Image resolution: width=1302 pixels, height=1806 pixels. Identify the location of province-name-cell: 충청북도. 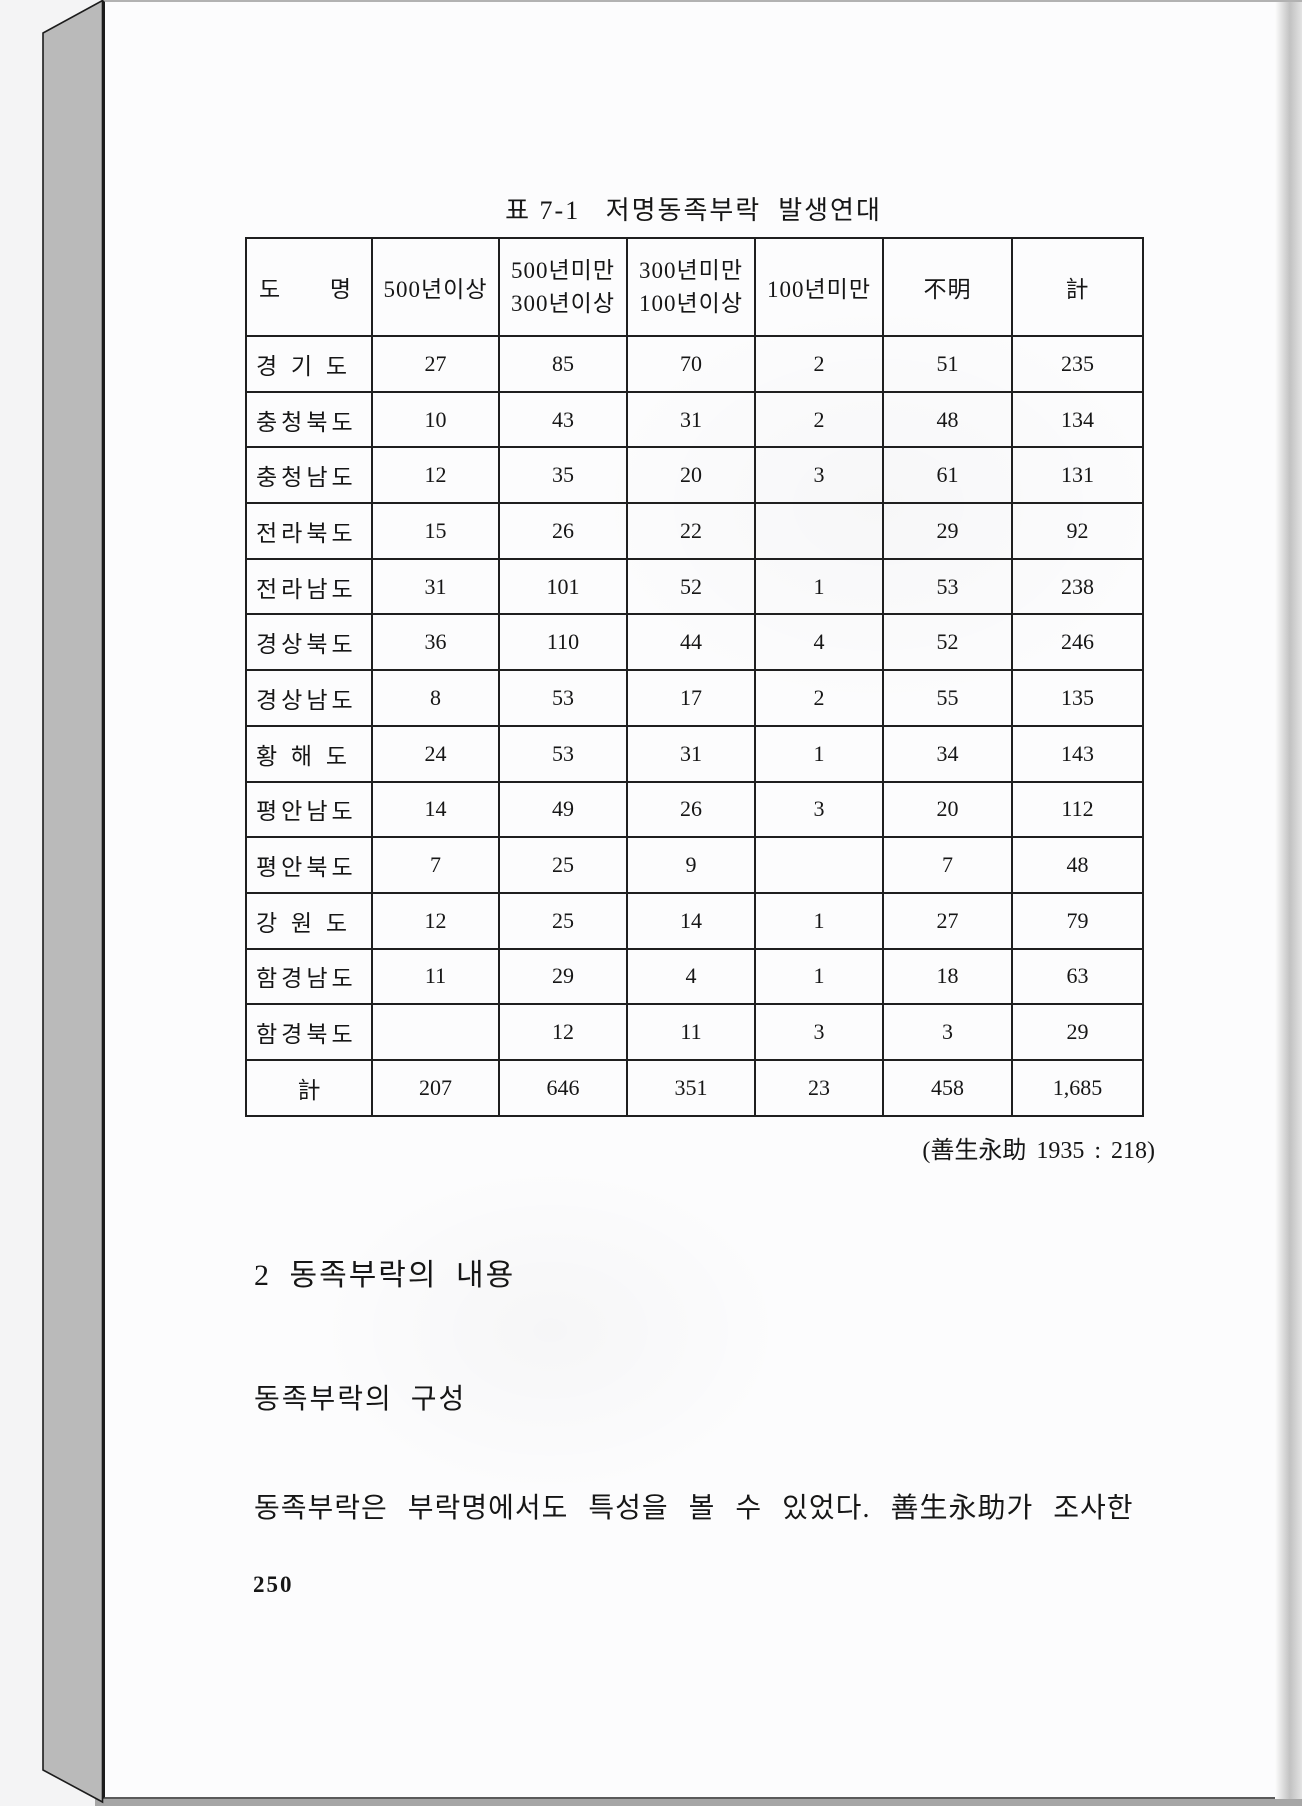
(309, 419).